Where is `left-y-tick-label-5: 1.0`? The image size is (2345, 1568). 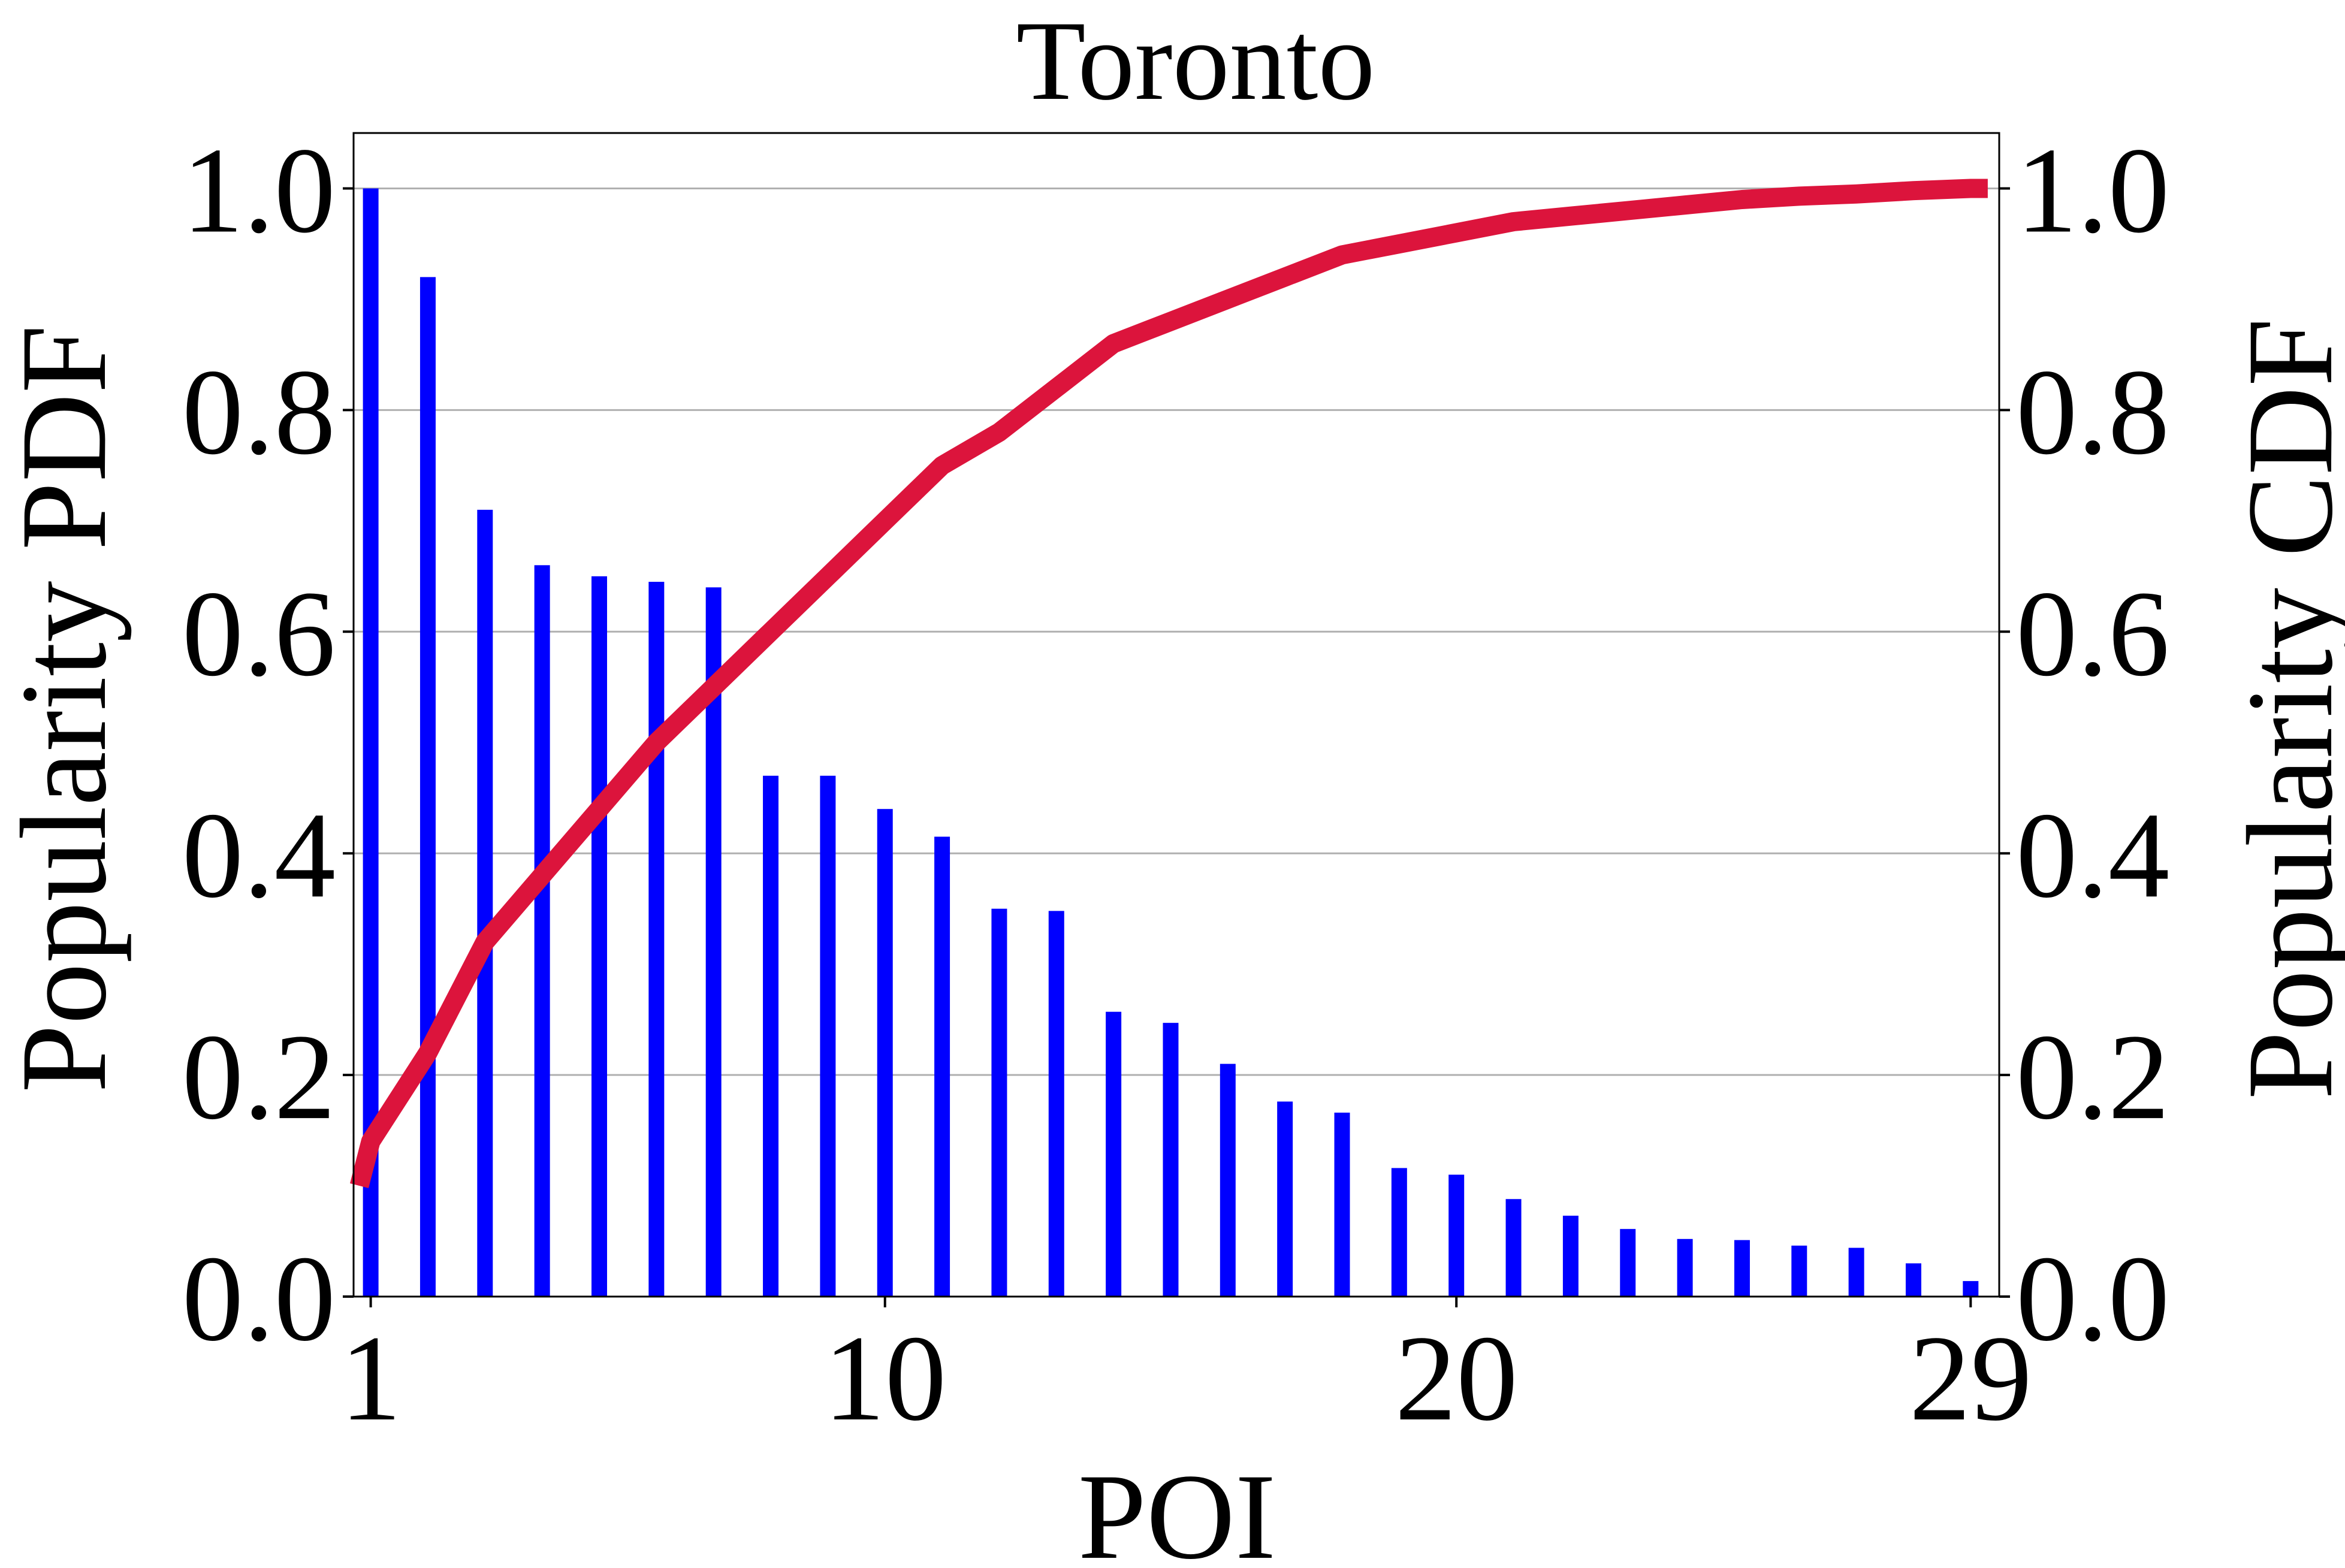
left-y-tick-label-5: 1.0 is located at coordinates (259, 190).